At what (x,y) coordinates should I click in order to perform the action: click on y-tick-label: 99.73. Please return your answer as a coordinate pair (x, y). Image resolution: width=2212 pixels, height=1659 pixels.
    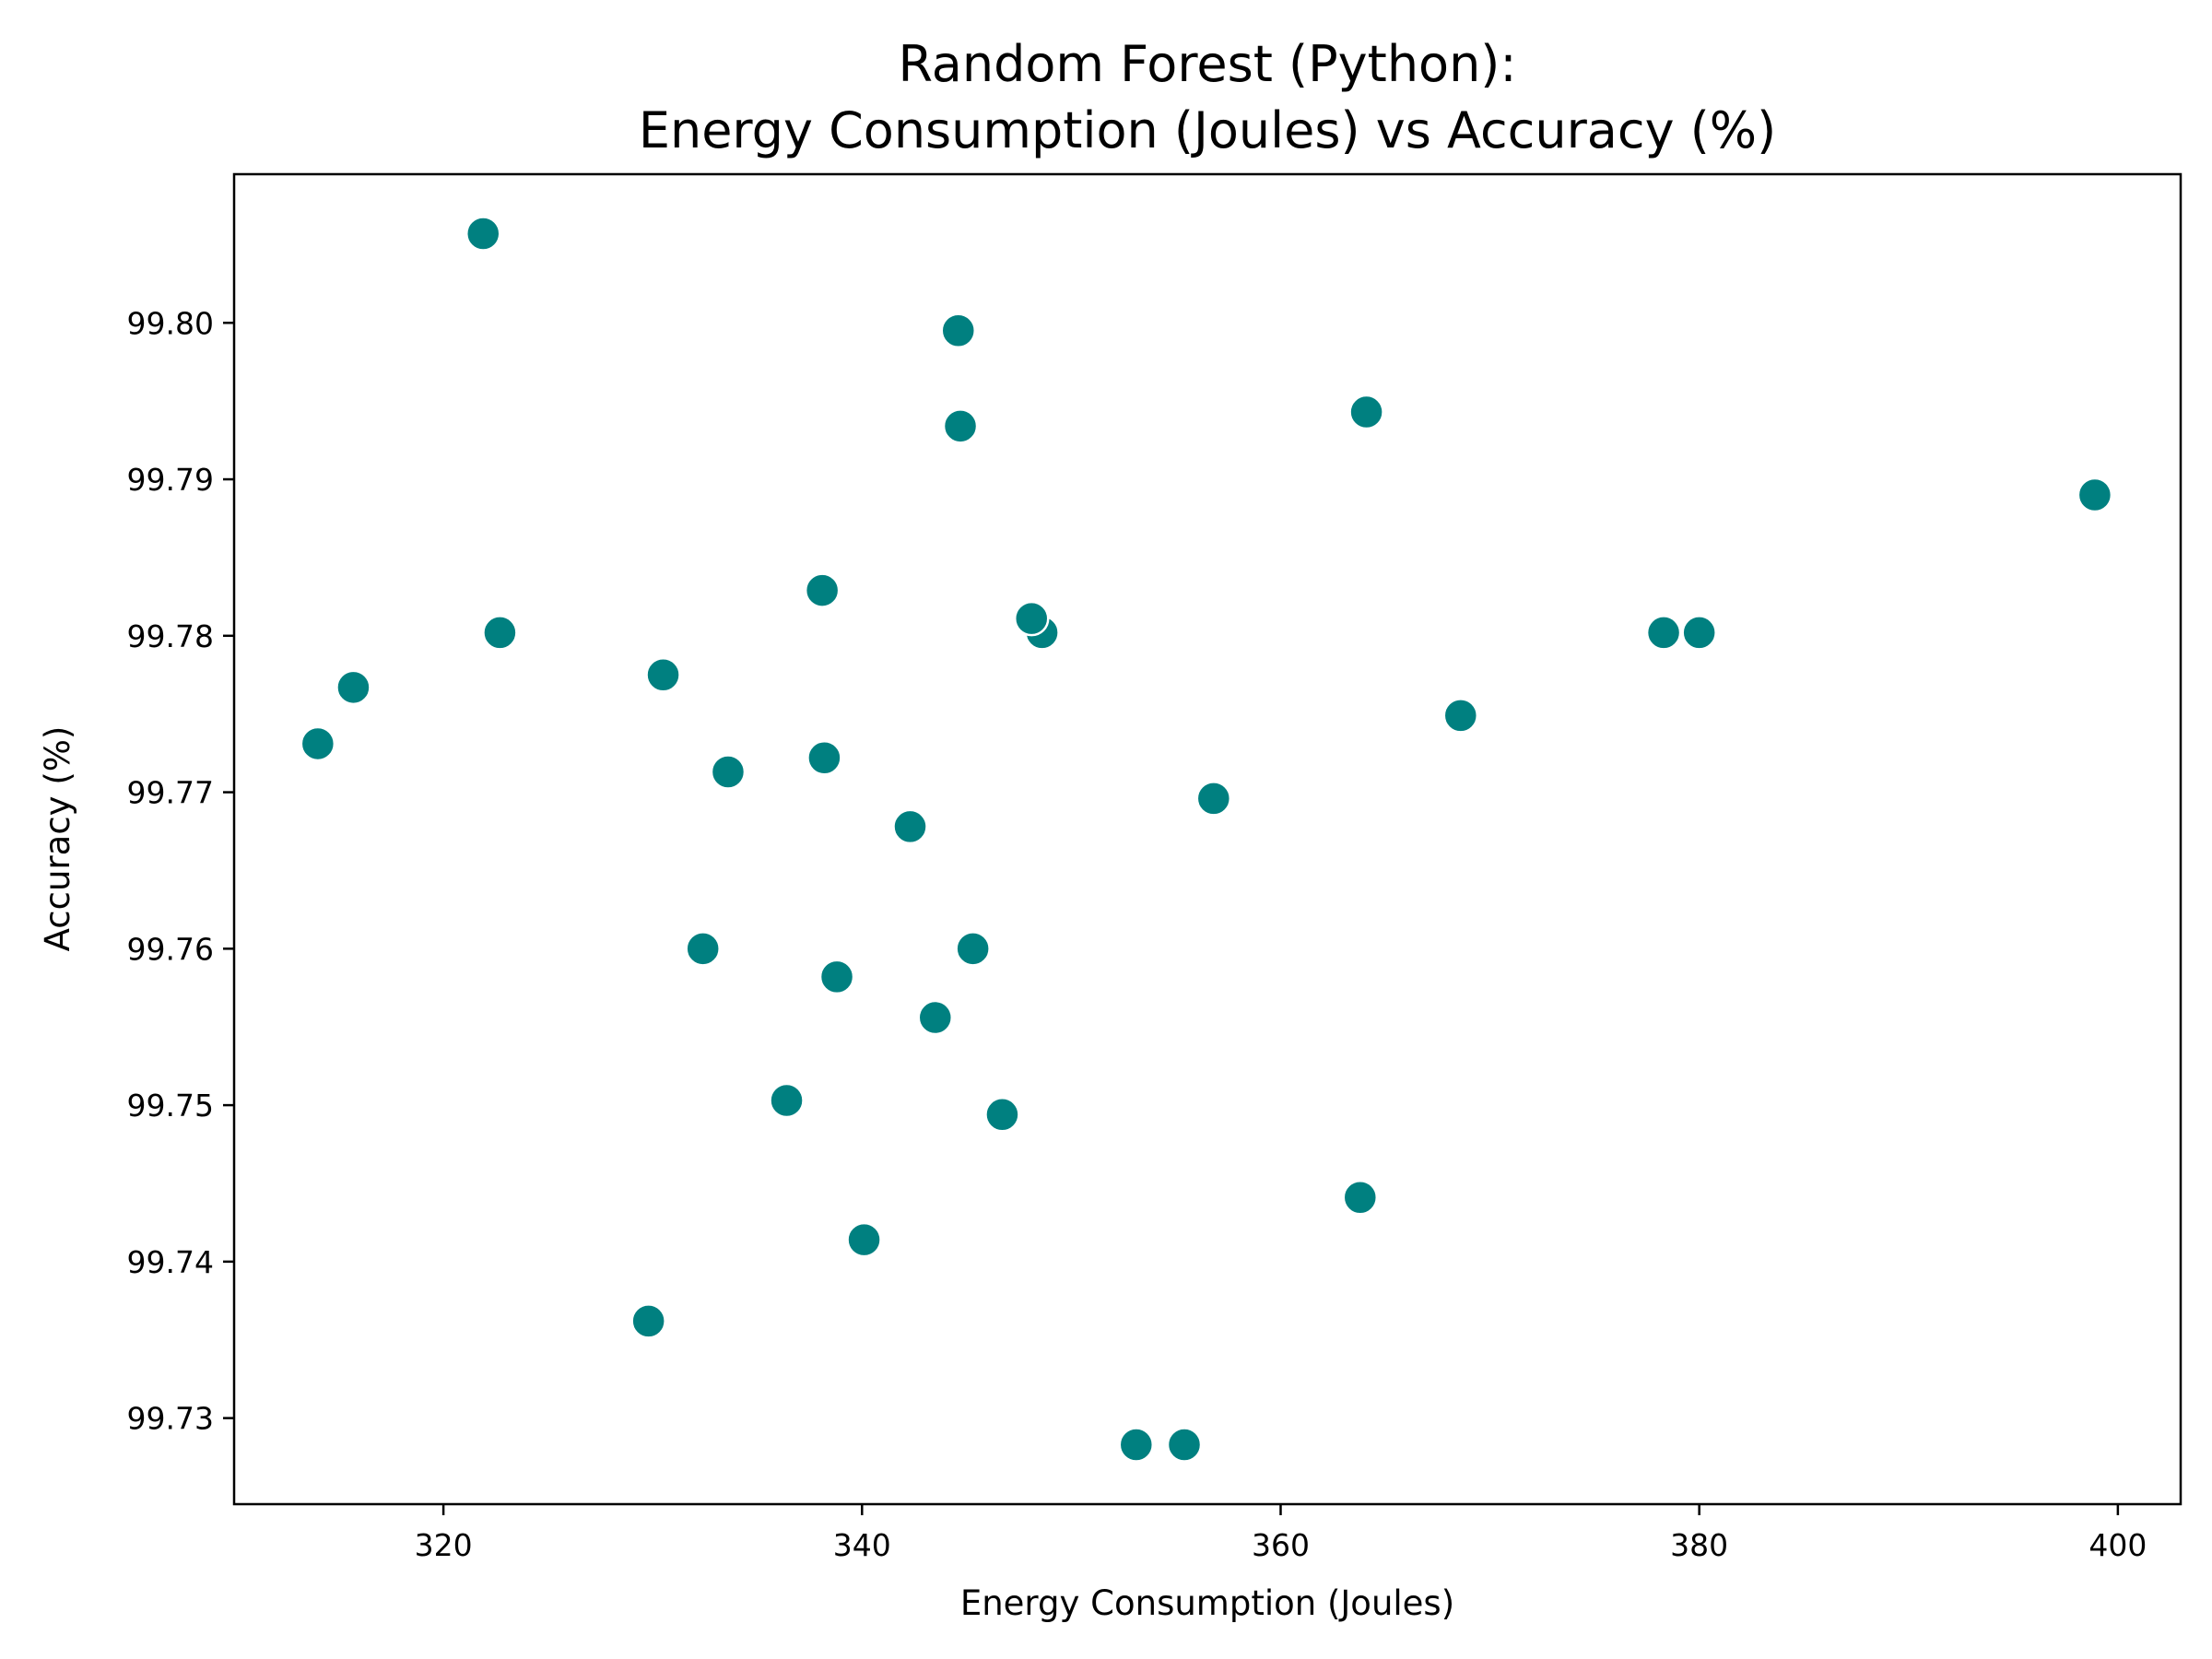
    Looking at the image, I should click on (170, 1419).